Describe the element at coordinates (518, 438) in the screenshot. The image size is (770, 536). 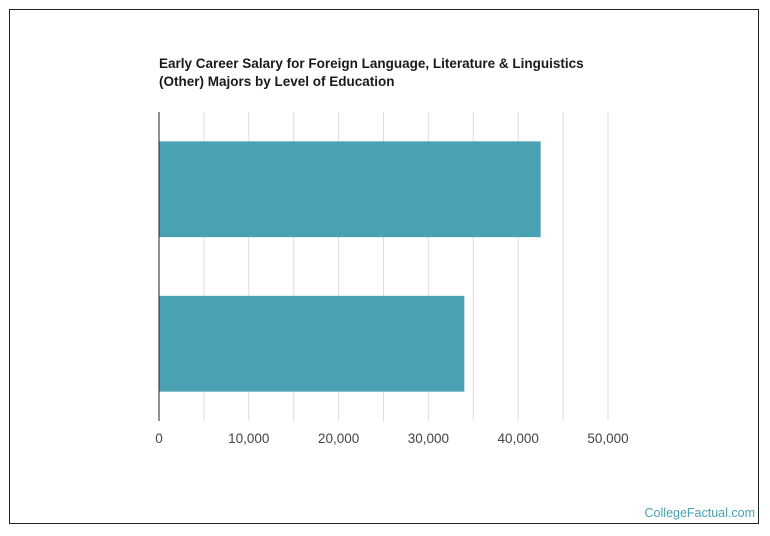
I see `x-tick-label: 40,000` at that location.